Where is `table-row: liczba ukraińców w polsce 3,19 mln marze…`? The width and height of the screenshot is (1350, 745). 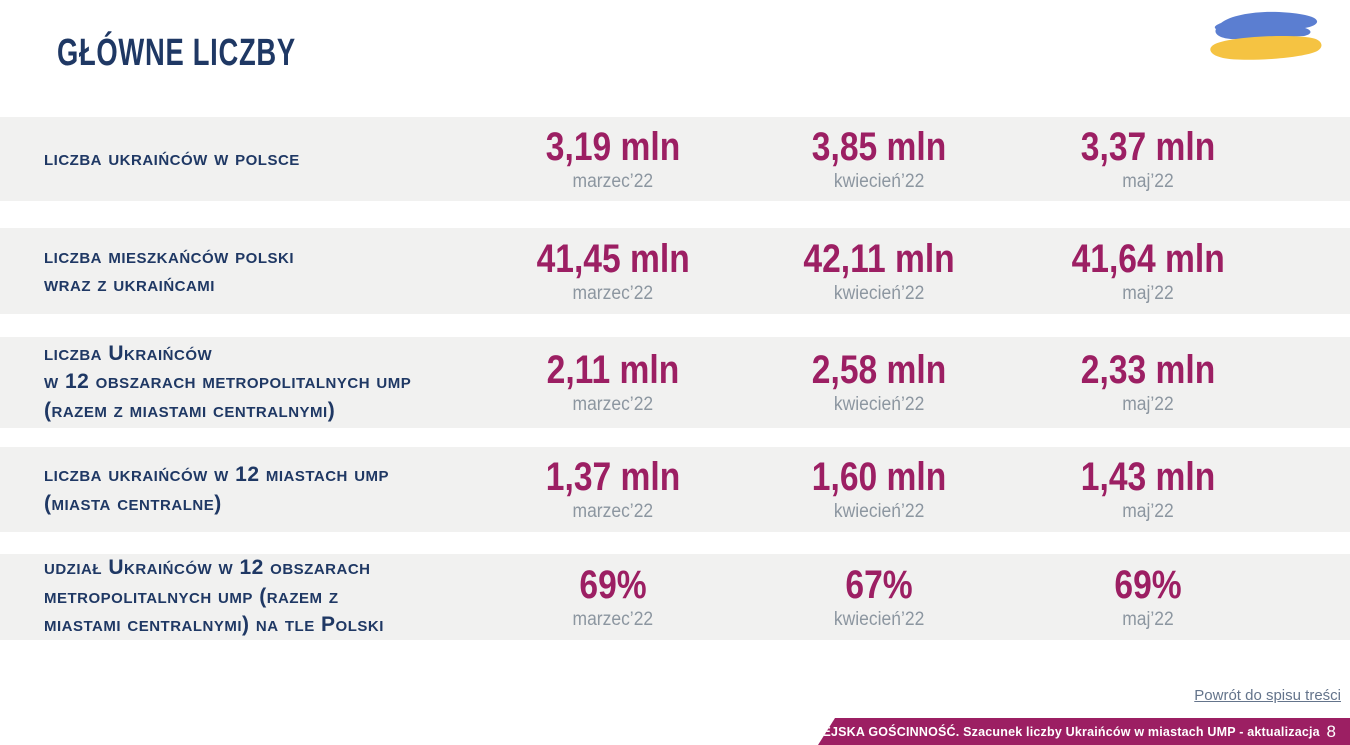 table-row: liczba ukraińców w polsce 3,19 mln marze… is located at coordinates (675, 159).